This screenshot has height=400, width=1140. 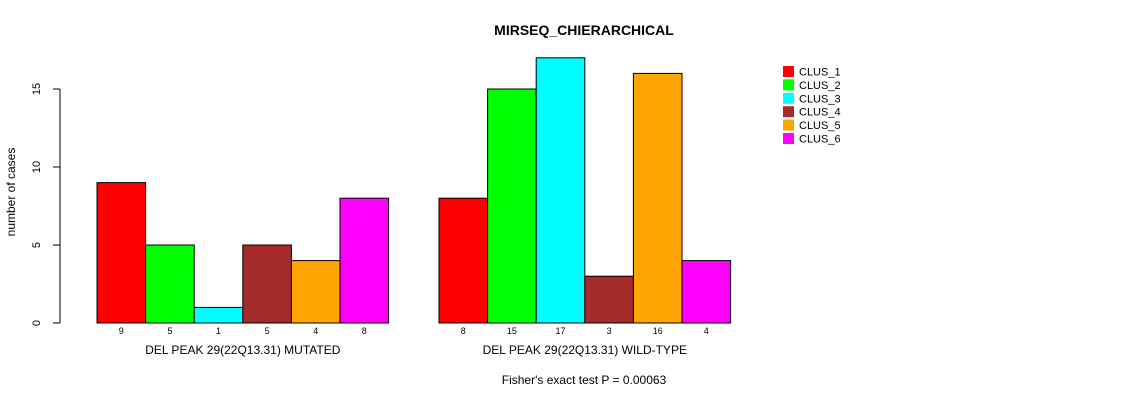 I want to click on chart-title: MIRSEQ_CHIERARCHICAL, so click(x=584, y=30).